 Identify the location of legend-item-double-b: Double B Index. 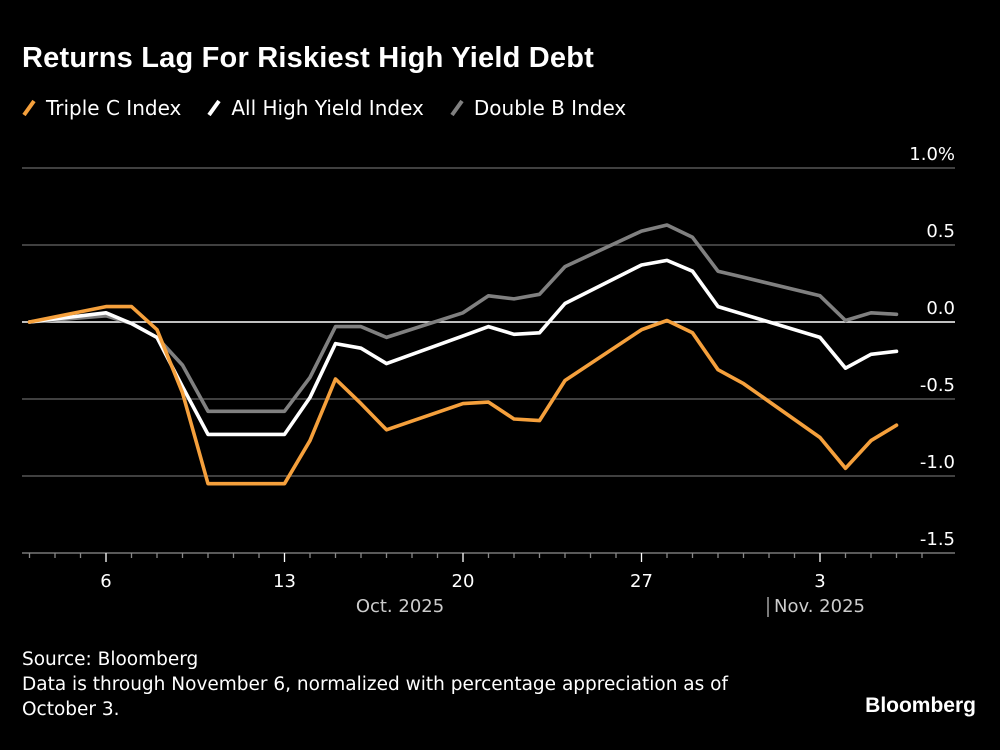
(538, 108).